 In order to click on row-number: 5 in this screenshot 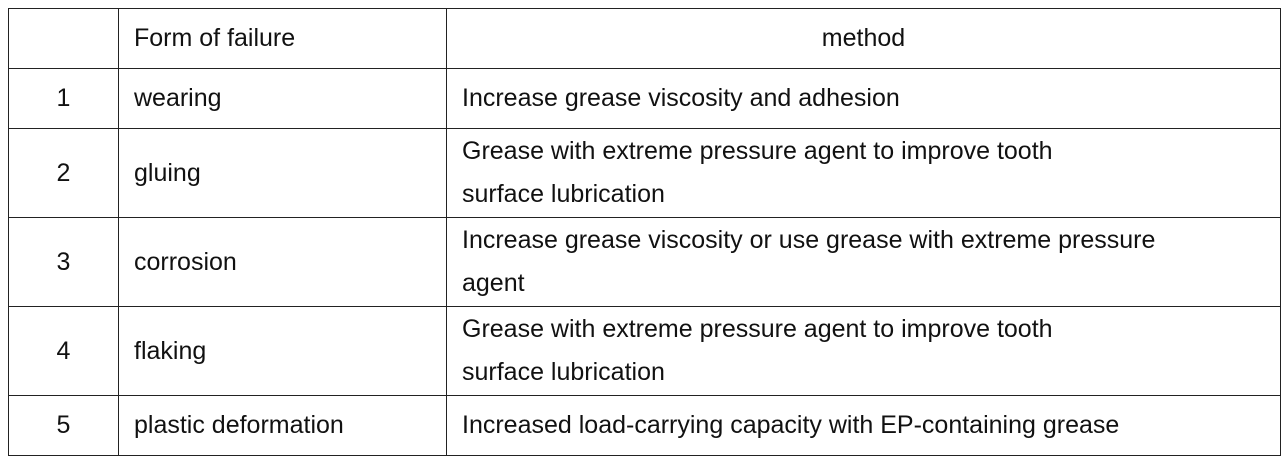, I will do `click(63, 425)`.